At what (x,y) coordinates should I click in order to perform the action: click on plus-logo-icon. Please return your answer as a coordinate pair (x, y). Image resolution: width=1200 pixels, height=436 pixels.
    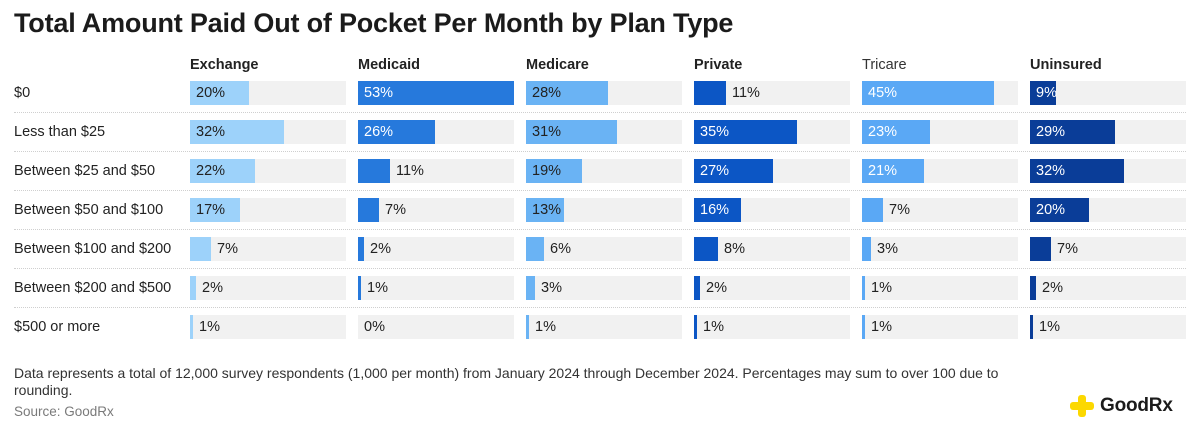
    Looking at the image, I should click on (1082, 406).